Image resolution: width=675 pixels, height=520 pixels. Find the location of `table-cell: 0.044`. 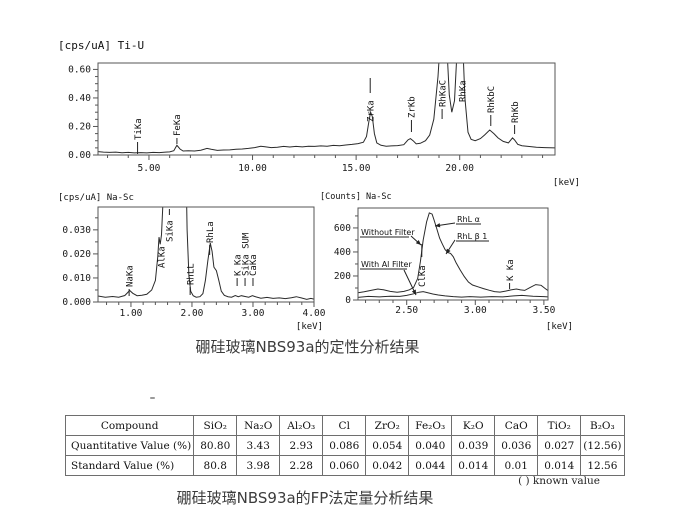

table-cell: 0.044 is located at coordinates (430, 465).